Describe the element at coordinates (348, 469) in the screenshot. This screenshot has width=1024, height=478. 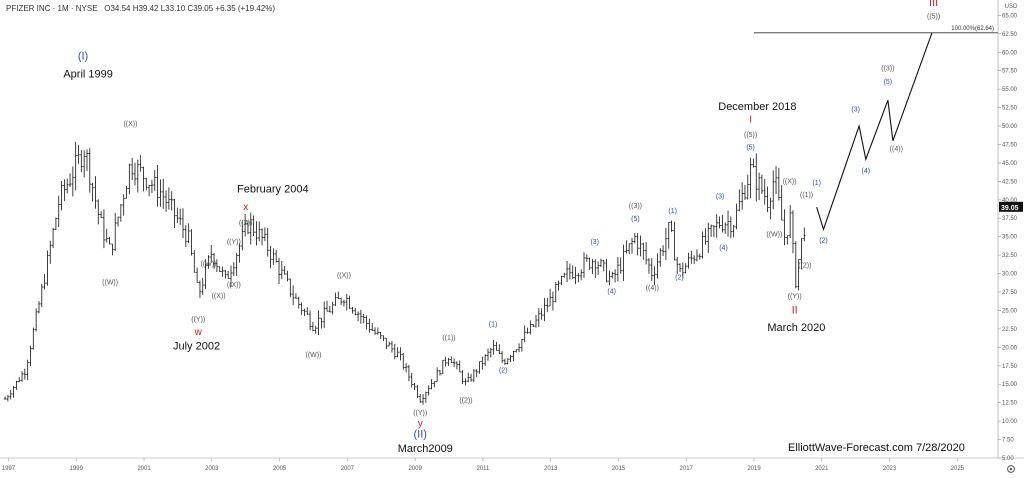
I see `time-tick-label: 2007` at that location.